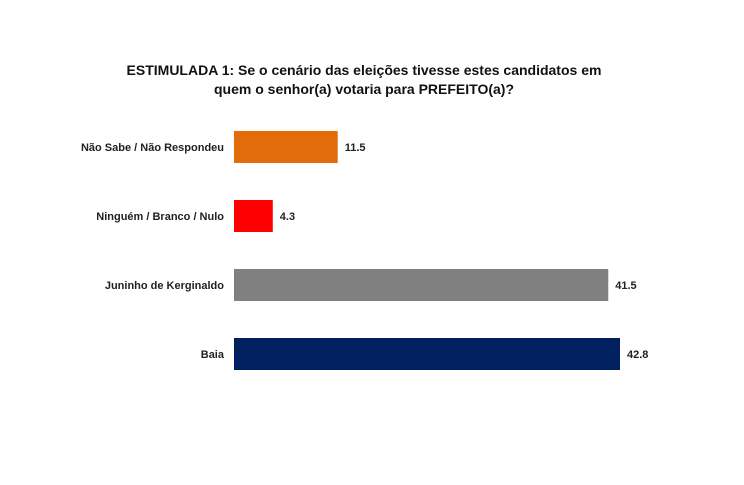 The height and width of the screenshot is (485, 744). I want to click on value-label-4: 42.8, so click(637, 355).